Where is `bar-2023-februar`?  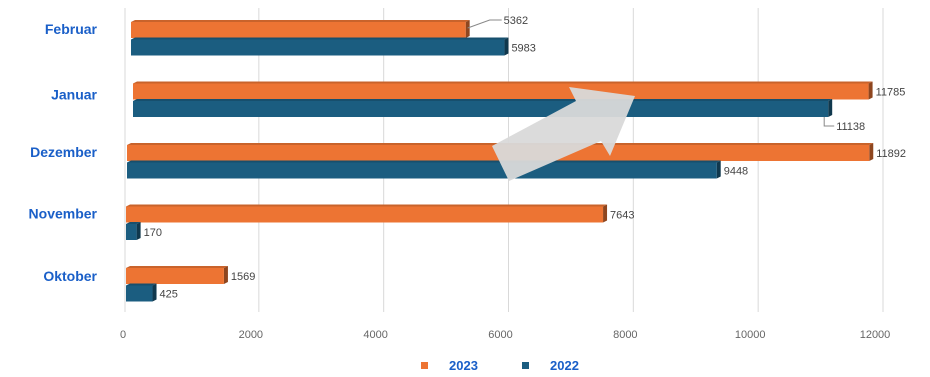 bar-2023-februar is located at coordinates (300, 29).